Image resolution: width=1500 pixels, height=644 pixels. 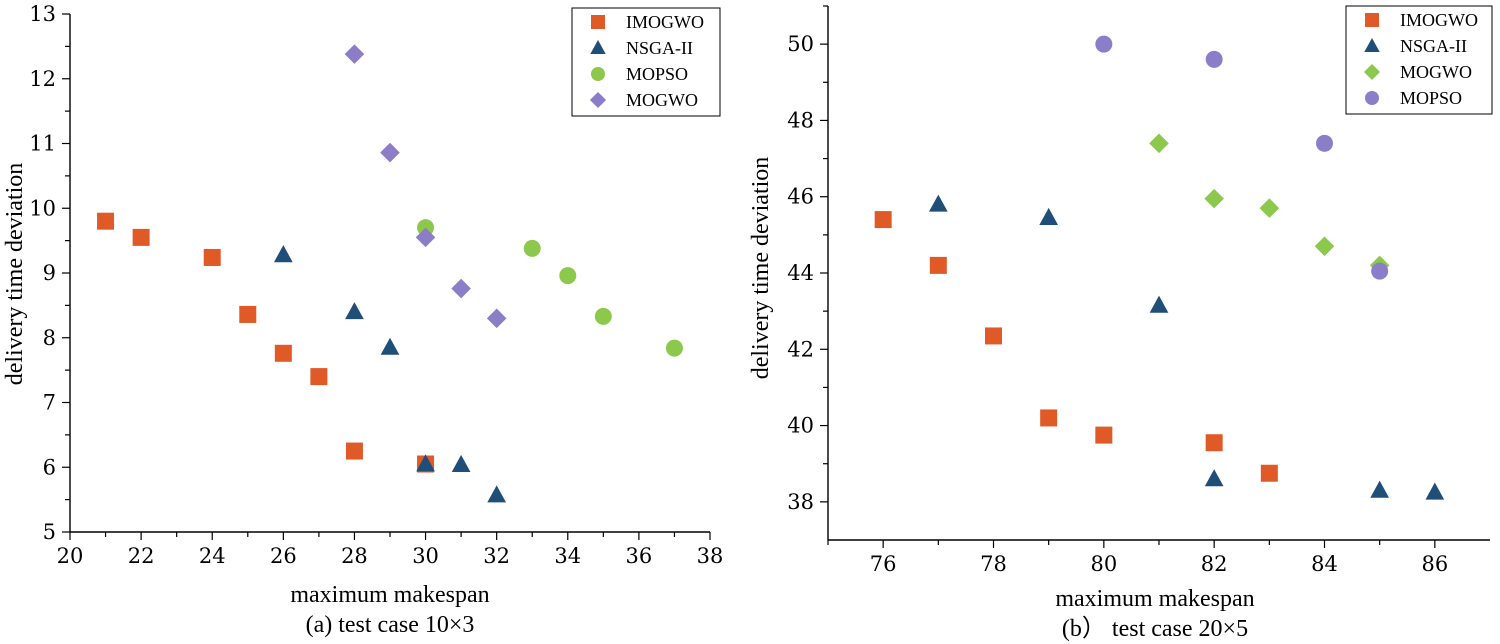 What do you see at coordinates (761, 268) in the screenshot?
I see `y-axis-title-b: delivery time deviation` at bounding box center [761, 268].